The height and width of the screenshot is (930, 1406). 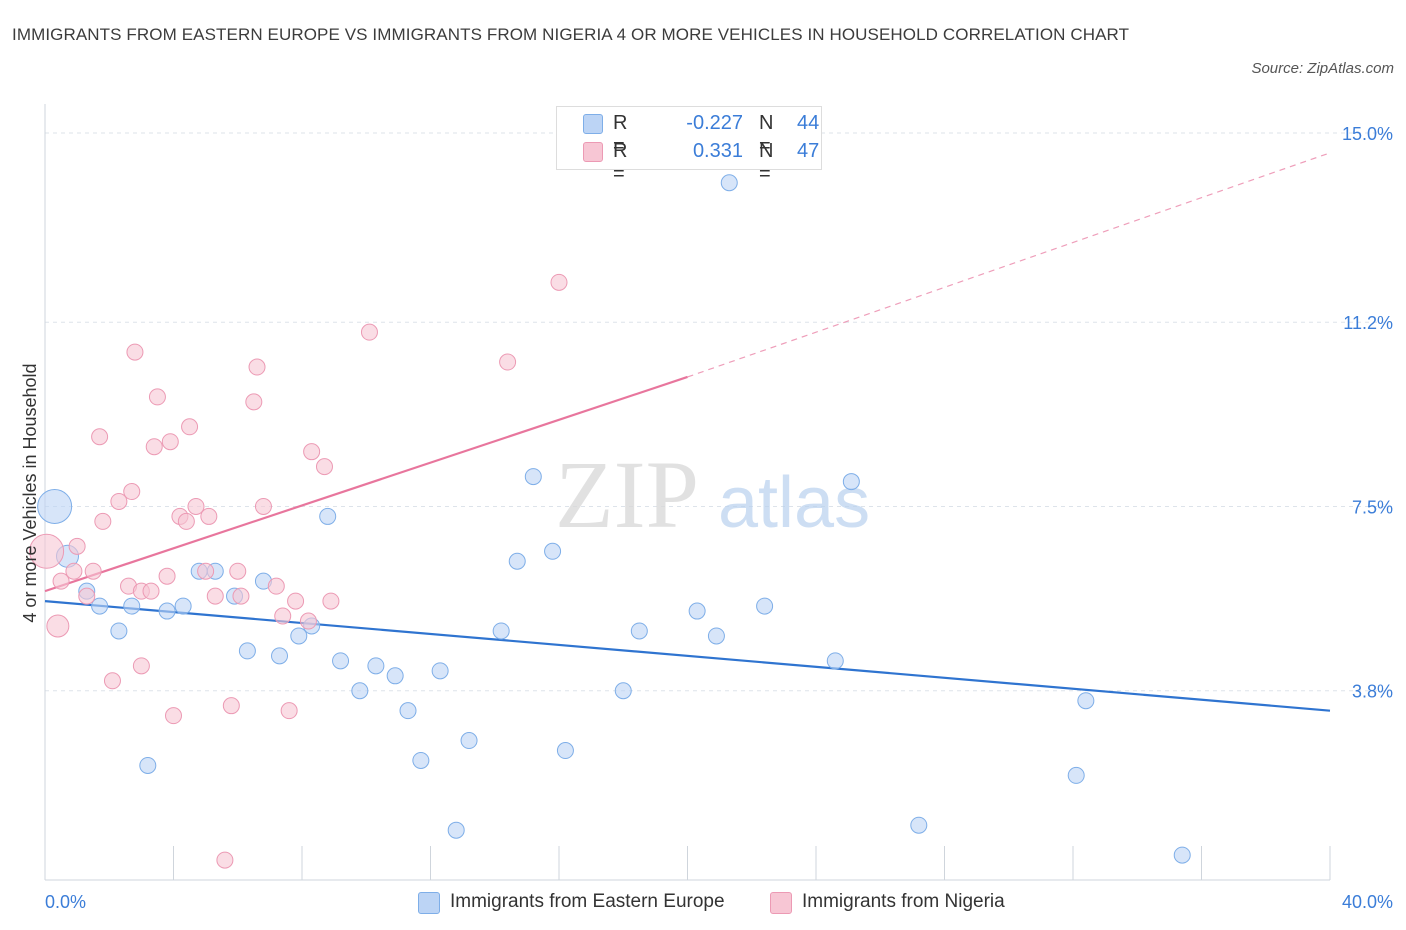 What do you see at coordinates (593, 152) in the screenshot?
I see `swatch-nigeria` at bounding box center [593, 152].